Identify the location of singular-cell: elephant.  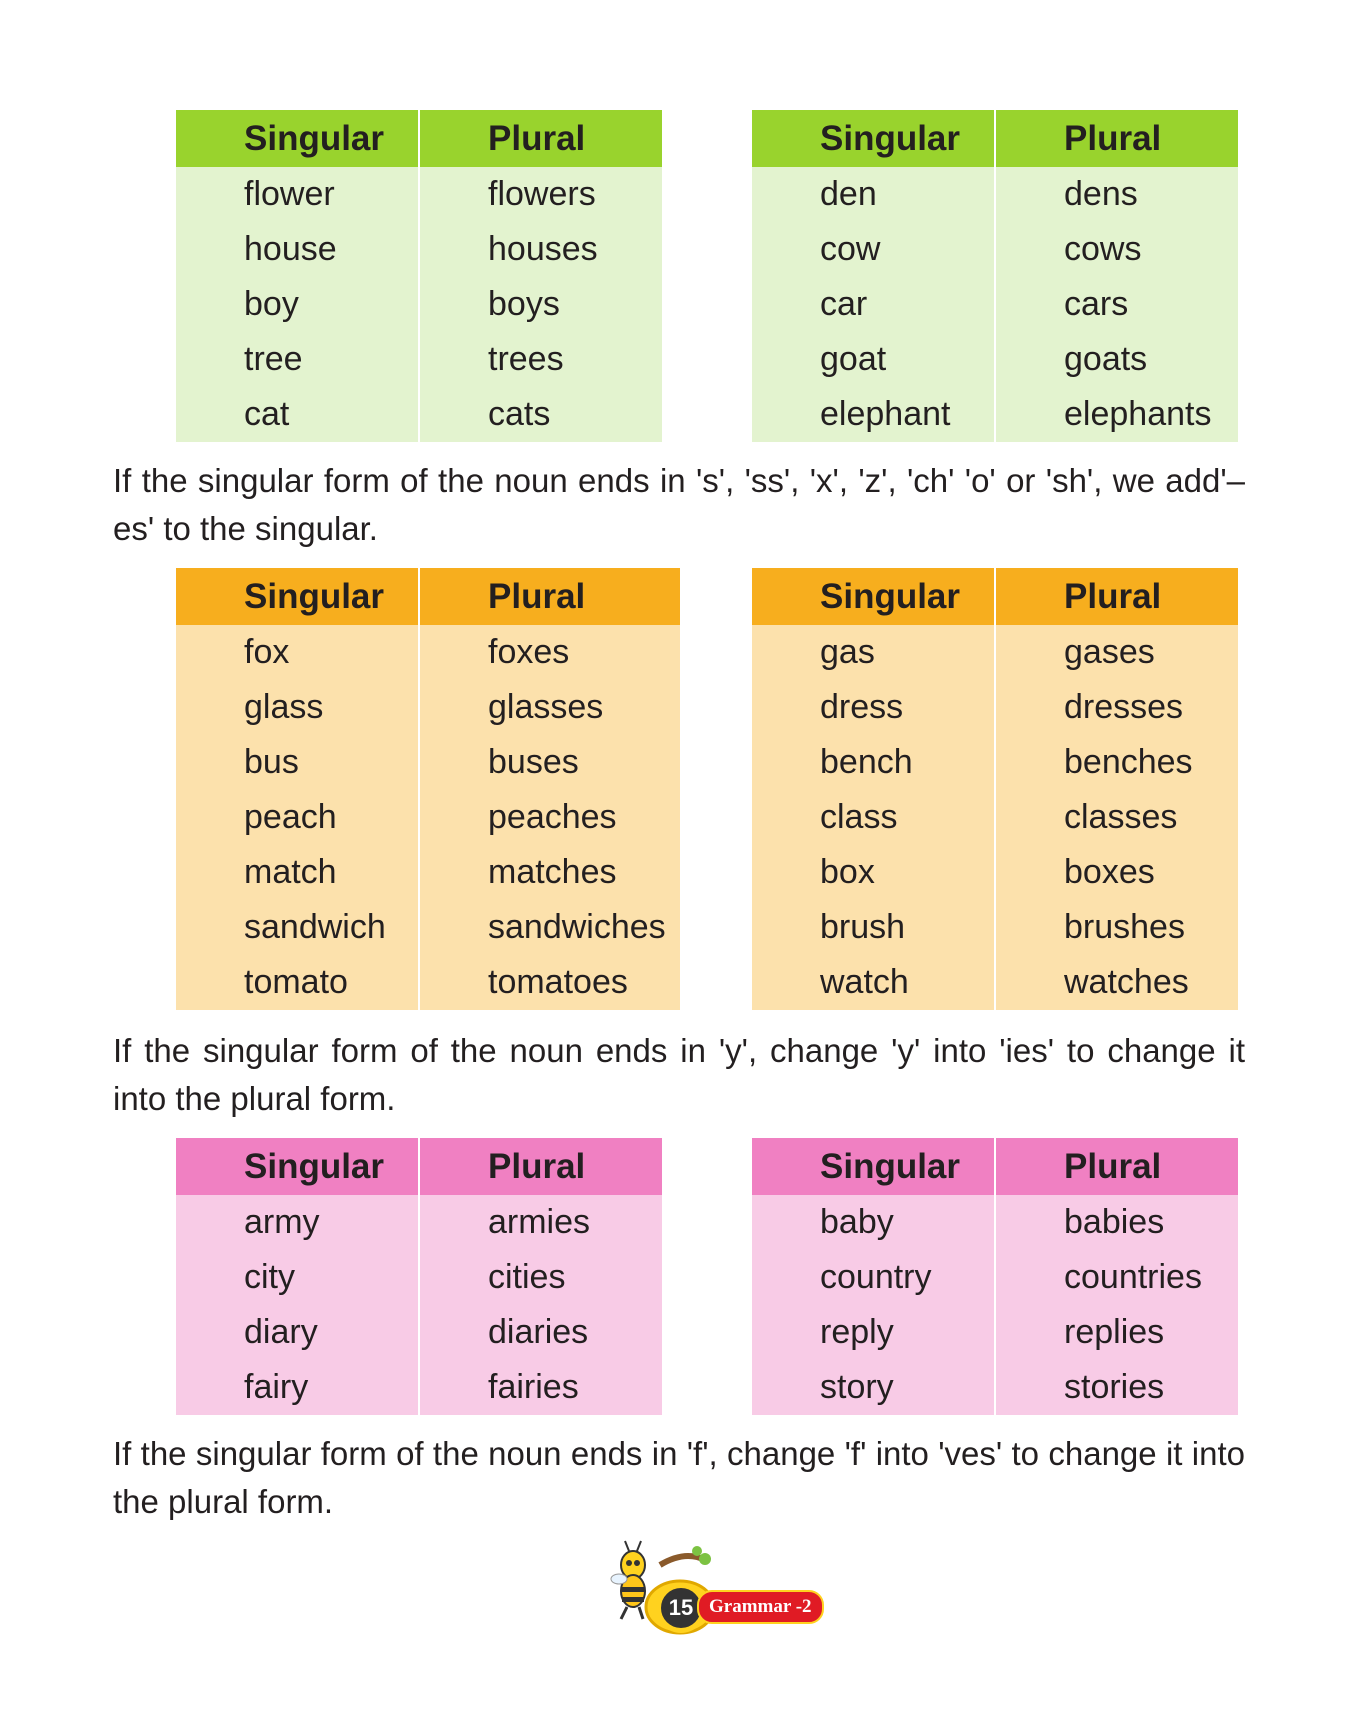
(874, 414).